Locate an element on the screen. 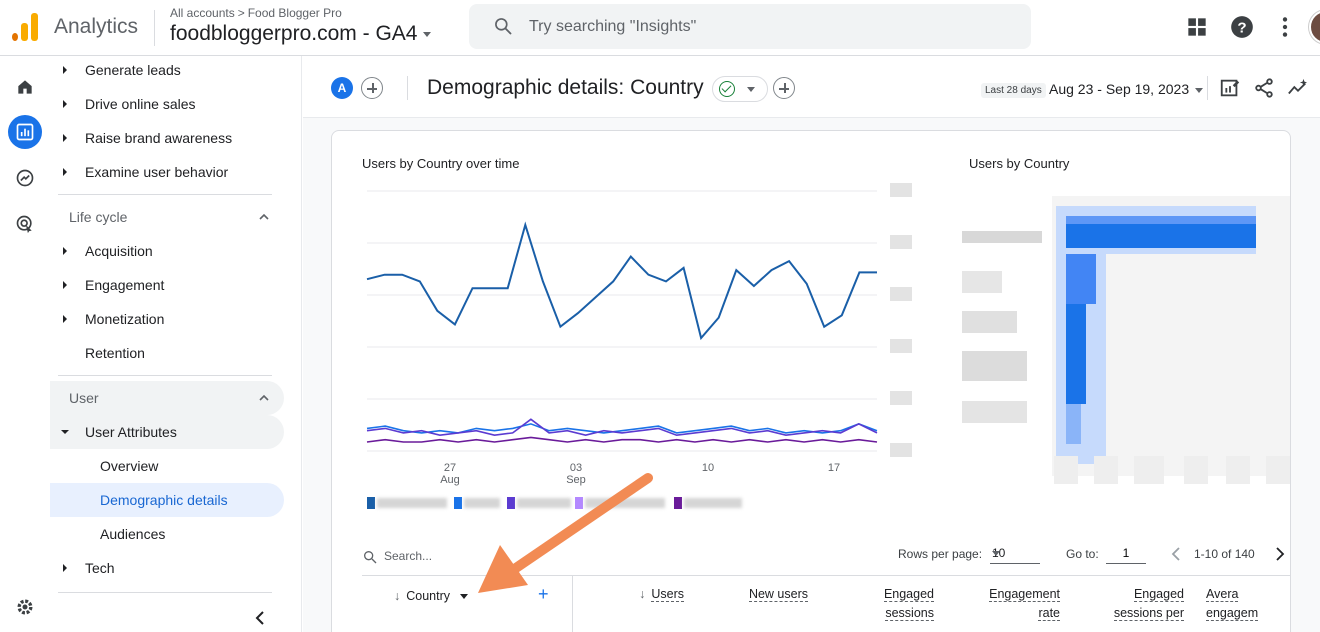 This screenshot has height=632, width=1320. nav-item-label: Drive online sales is located at coordinates (140, 104).